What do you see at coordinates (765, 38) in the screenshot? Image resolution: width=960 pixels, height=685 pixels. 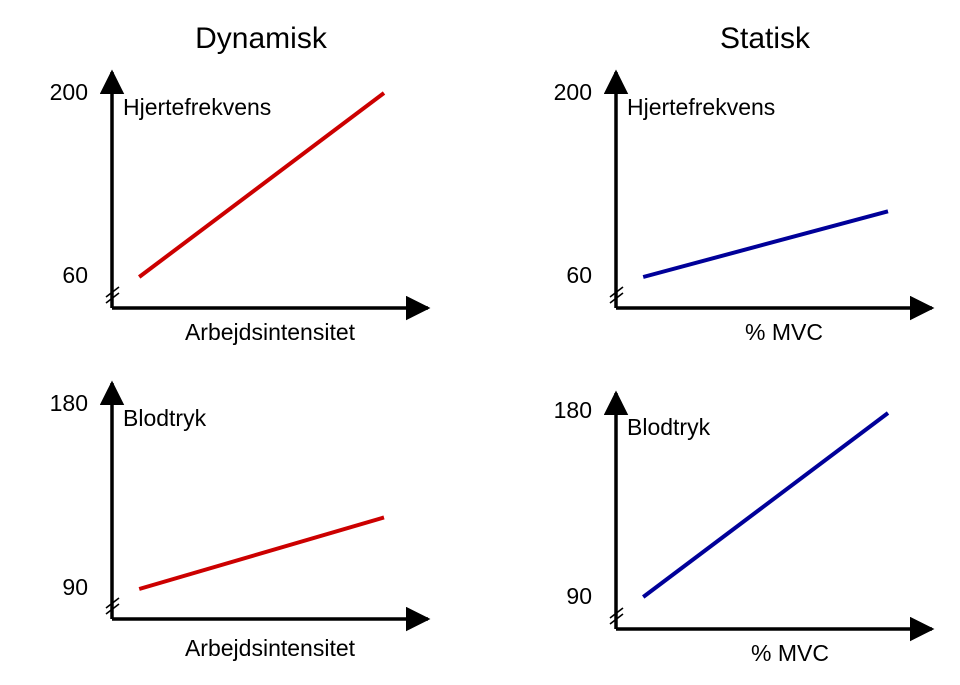 I see `column-title-static: Statisk` at bounding box center [765, 38].